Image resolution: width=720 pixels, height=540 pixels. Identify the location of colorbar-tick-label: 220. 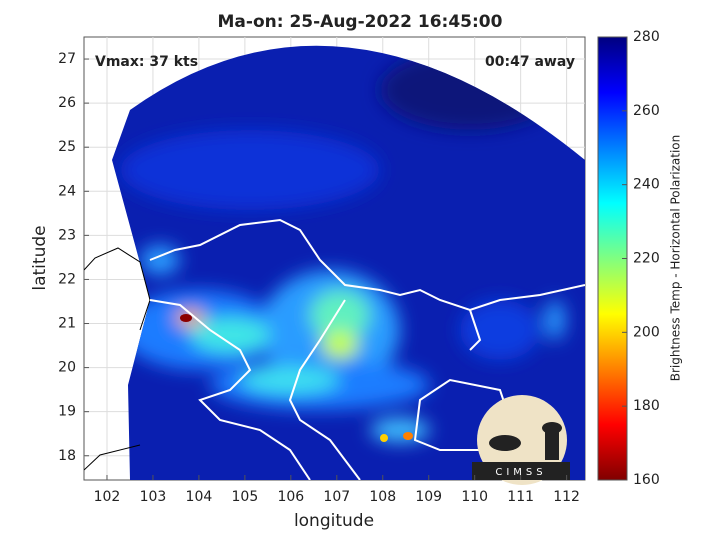
(646, 259).